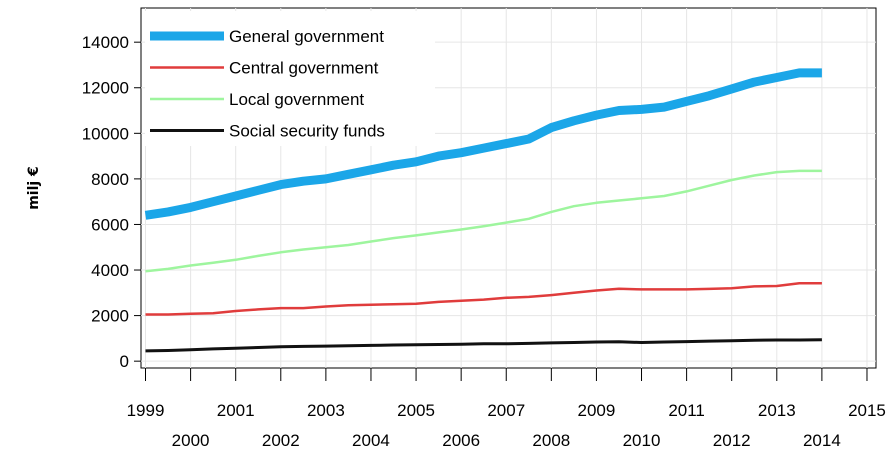  What do you see at coordinates (110, 224) in the screenshot?
I see `y-tick-label: 6000` at bounding box center [110, 224].